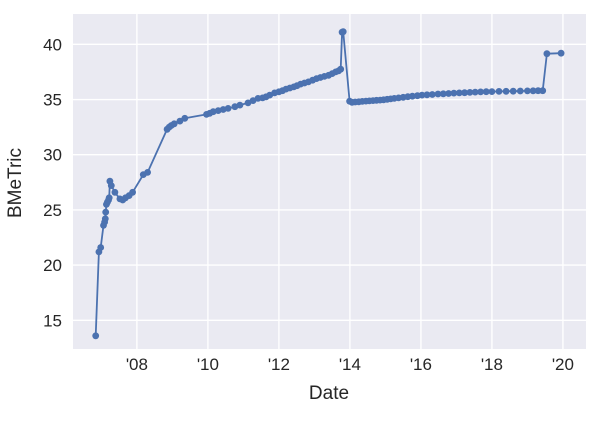 The height and width of the screenshot is (425, 600). Describe the element at coordinates (52, 265) in the screenshot. I see `y-tick-label: 20` at that location.